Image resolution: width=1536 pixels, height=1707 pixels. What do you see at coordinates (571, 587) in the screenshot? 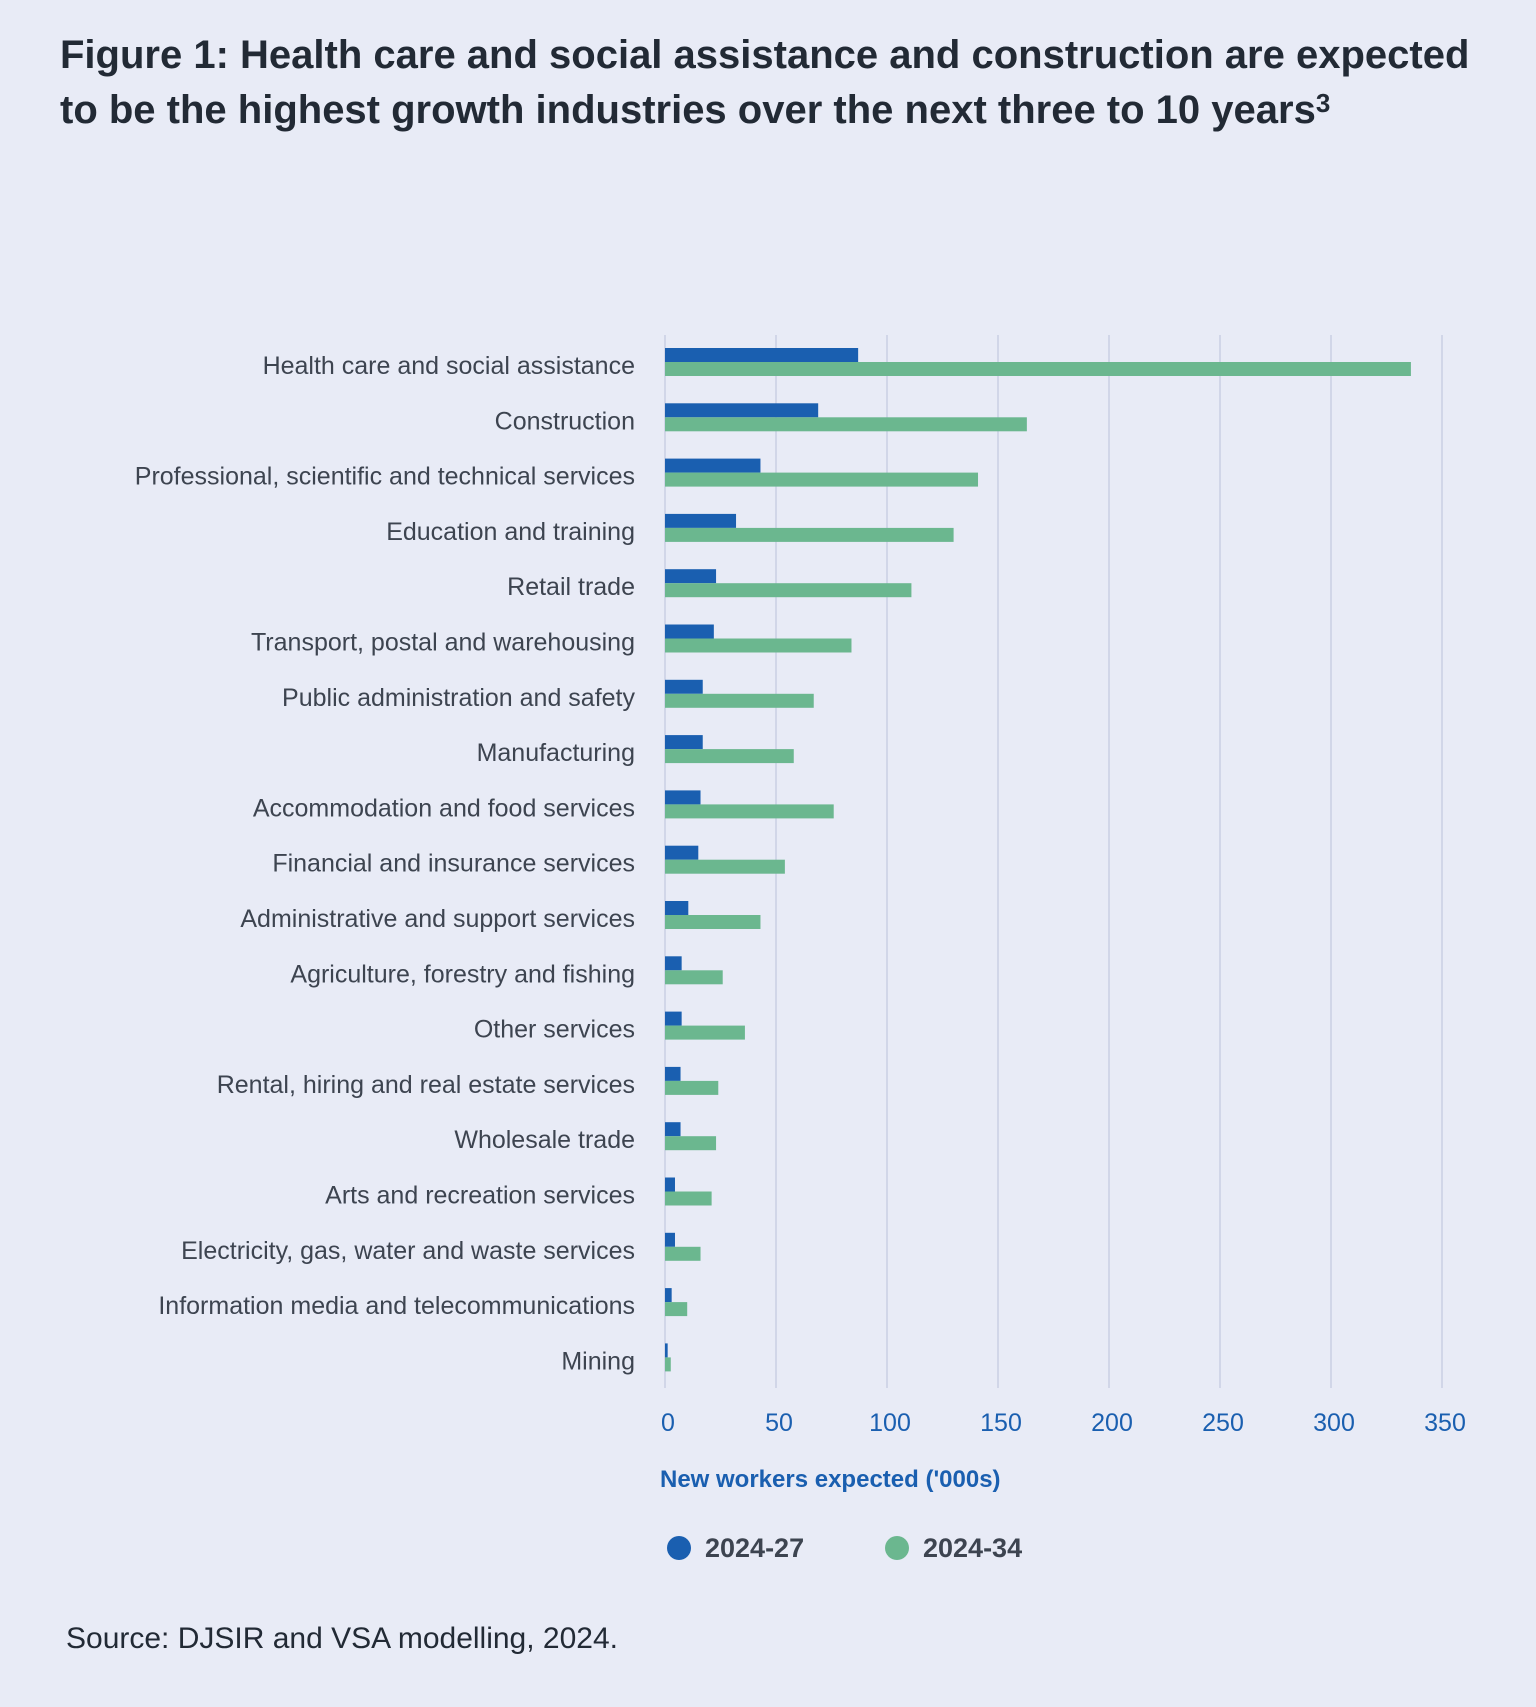
I see `category-label: Retail trade` at bounding box center [571, 587].